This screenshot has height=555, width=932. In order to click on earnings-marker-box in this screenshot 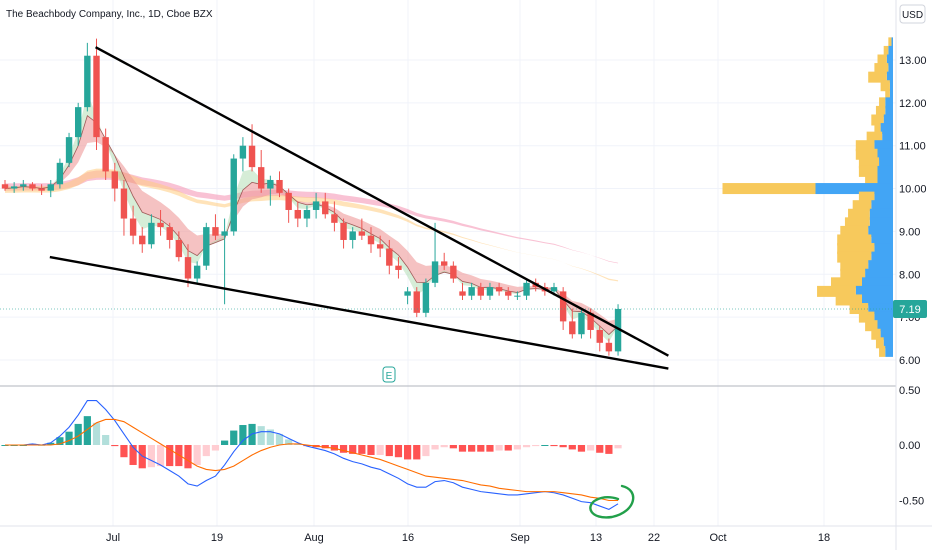, I will do `click(389, 374)`.